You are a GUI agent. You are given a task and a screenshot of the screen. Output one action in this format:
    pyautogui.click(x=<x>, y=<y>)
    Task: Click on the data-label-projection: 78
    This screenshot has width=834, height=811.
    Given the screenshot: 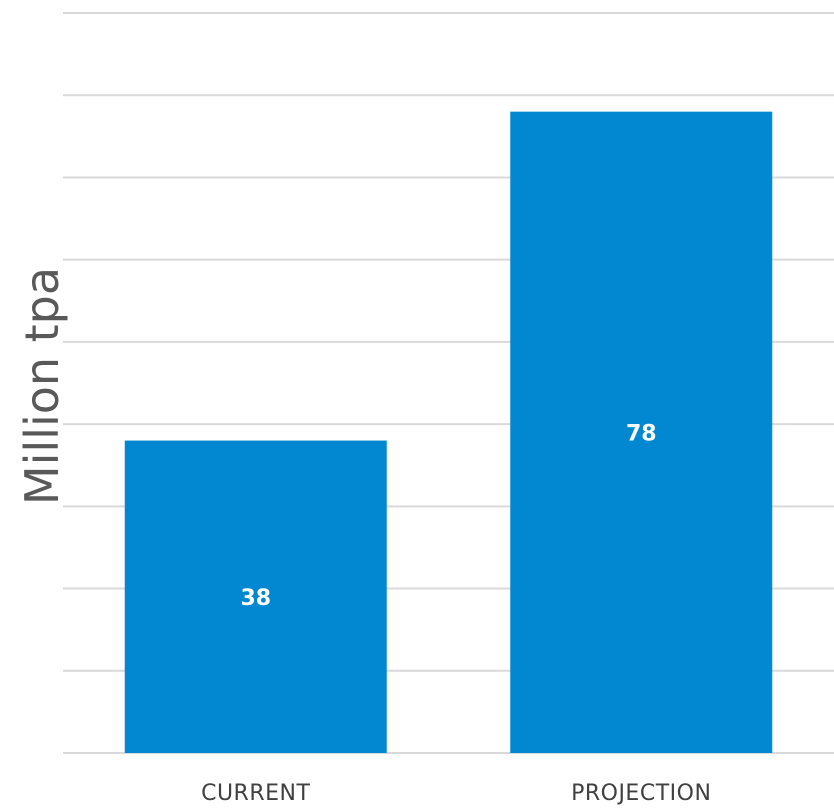 What is the action you would take?
    pyautogui.click(x=641, y=433)
    